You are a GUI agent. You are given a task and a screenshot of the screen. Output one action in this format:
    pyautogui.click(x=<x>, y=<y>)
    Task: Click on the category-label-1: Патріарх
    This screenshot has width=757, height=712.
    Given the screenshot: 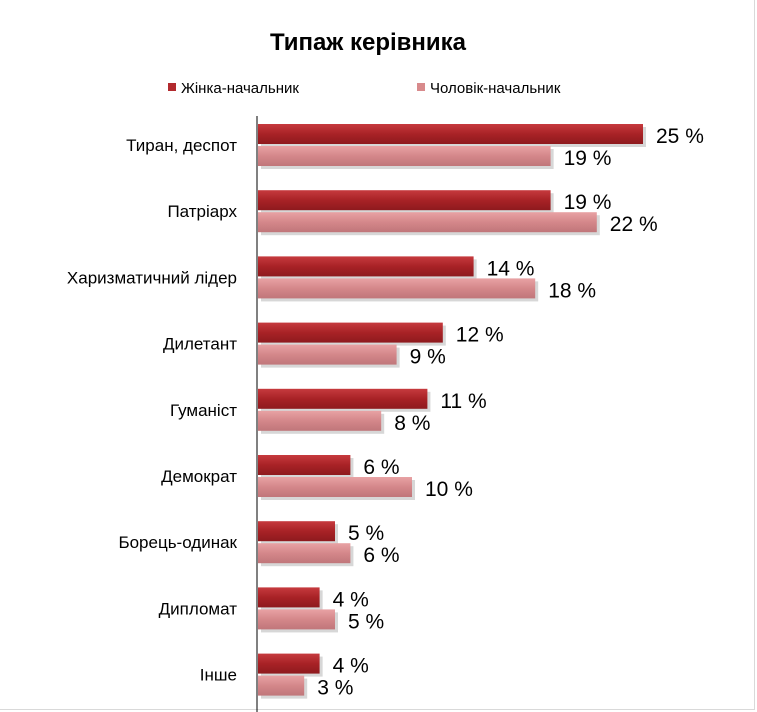 What is the action you would take?
    pyautogui.click(x=202, y=211)
    